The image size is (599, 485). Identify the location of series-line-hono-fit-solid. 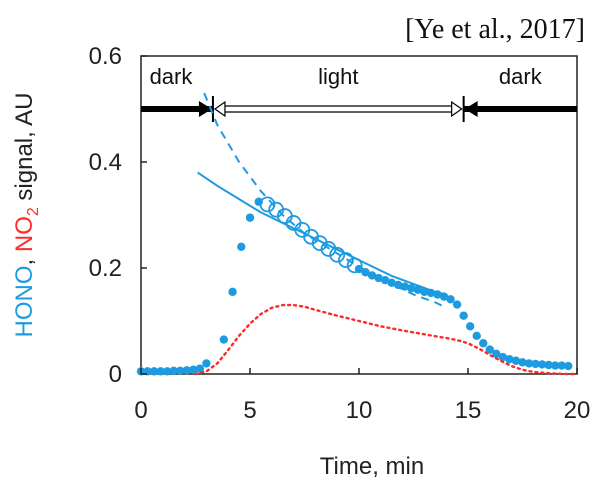
(322, 233).